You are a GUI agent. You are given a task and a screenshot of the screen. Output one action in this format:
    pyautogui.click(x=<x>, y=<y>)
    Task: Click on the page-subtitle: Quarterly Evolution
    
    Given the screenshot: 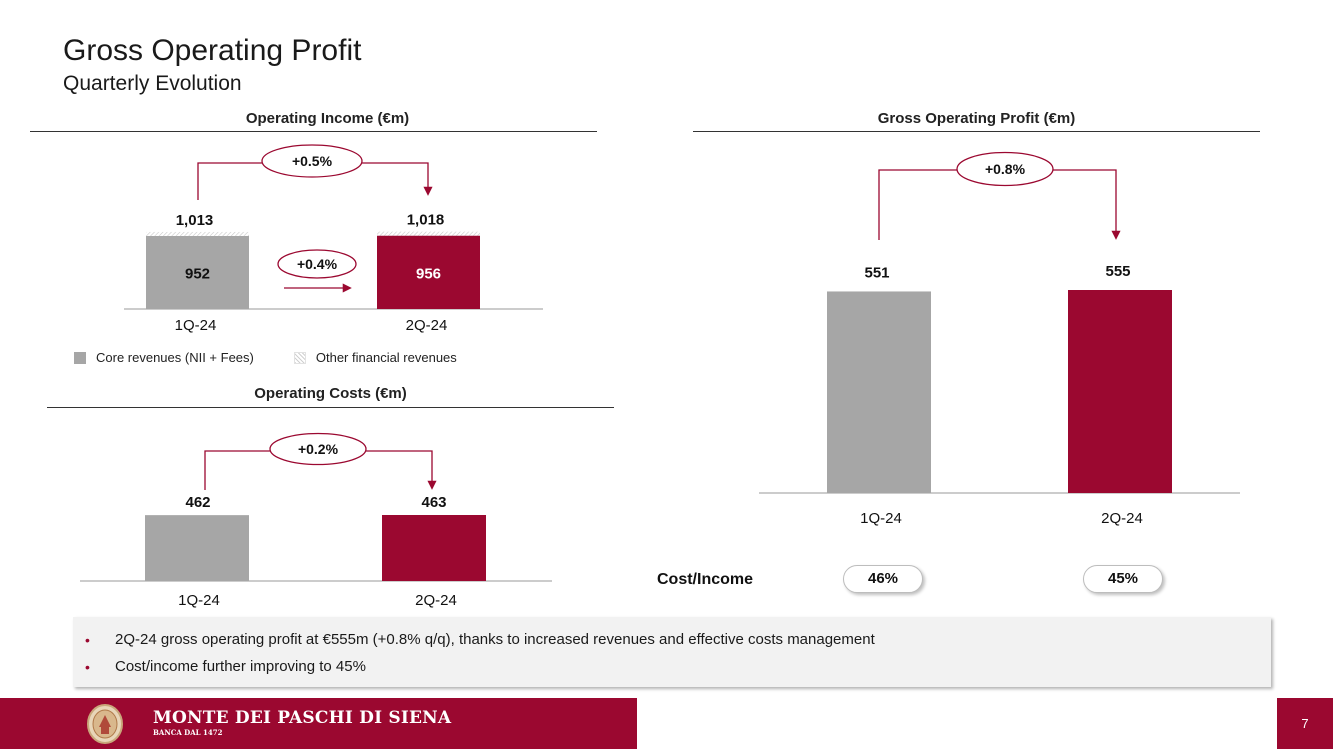 What is the action you would take?
    pyautogui.click(x=152, y=83)
    